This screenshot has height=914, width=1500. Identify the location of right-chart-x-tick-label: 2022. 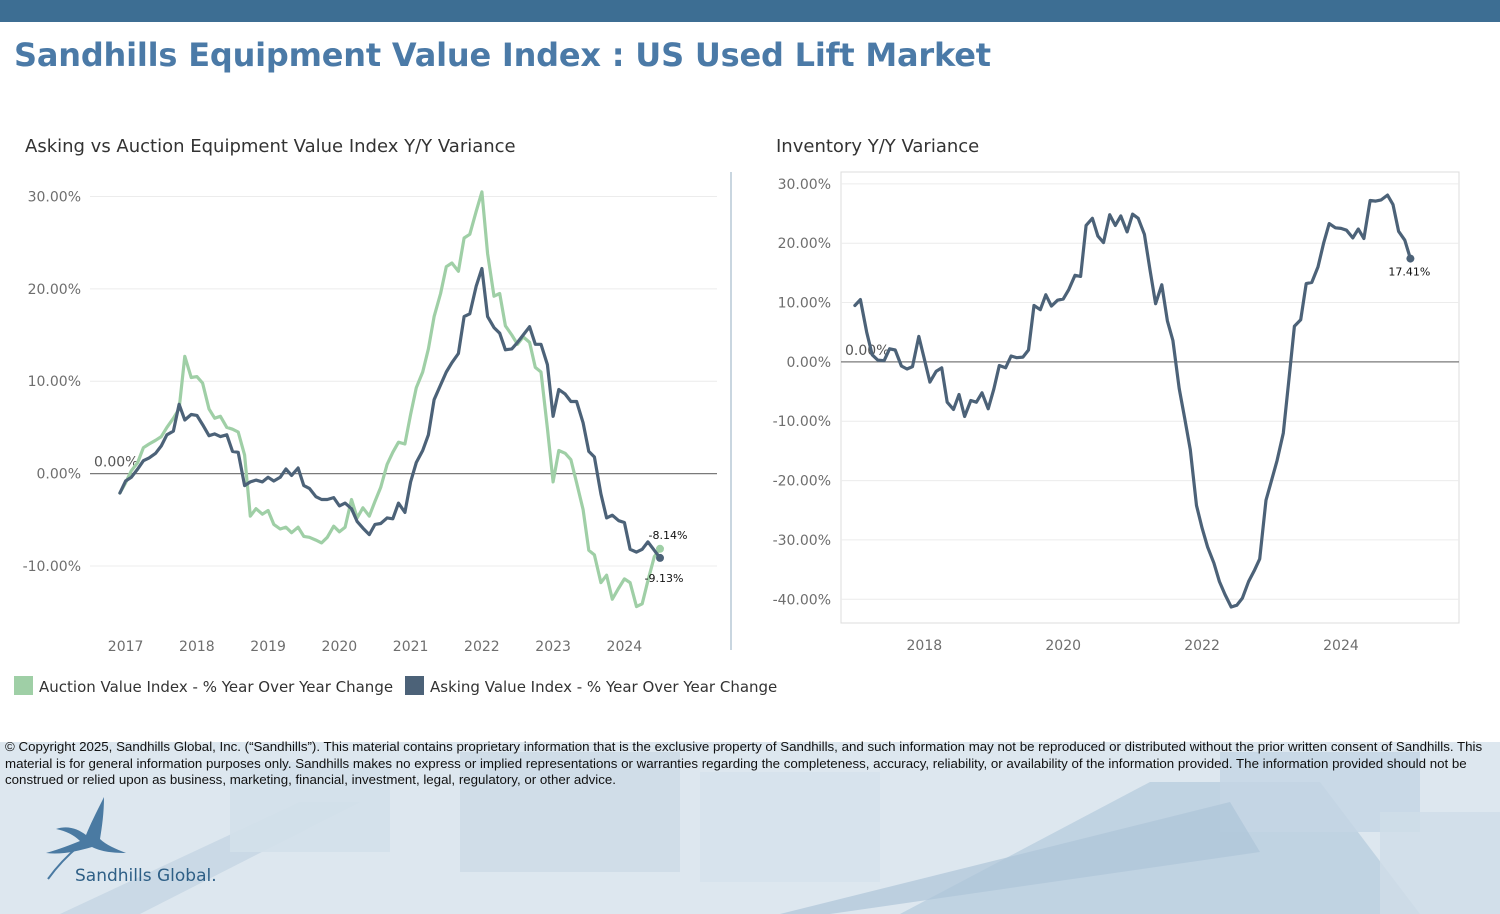
(1202, 646).